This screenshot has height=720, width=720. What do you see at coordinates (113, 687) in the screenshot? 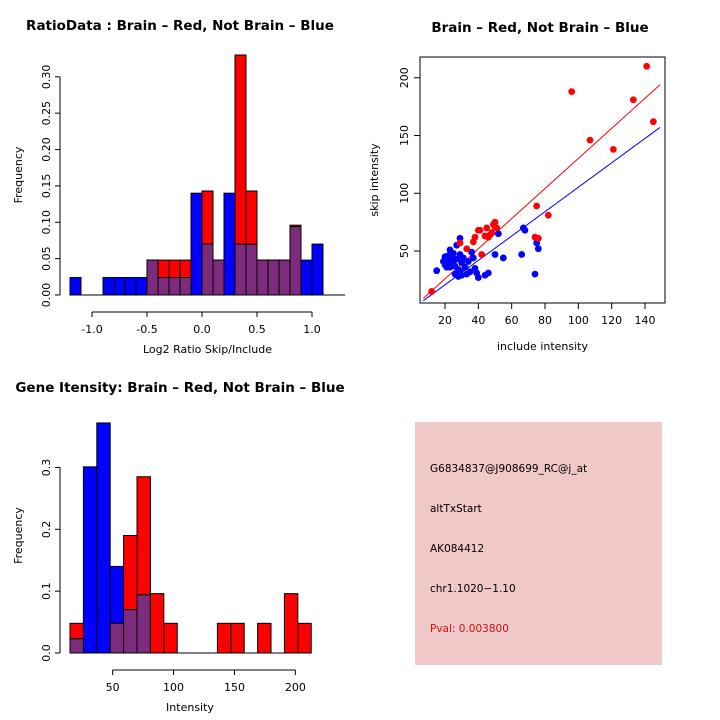
I see `x-tick-label: 50` at bounding box center [113, 687].